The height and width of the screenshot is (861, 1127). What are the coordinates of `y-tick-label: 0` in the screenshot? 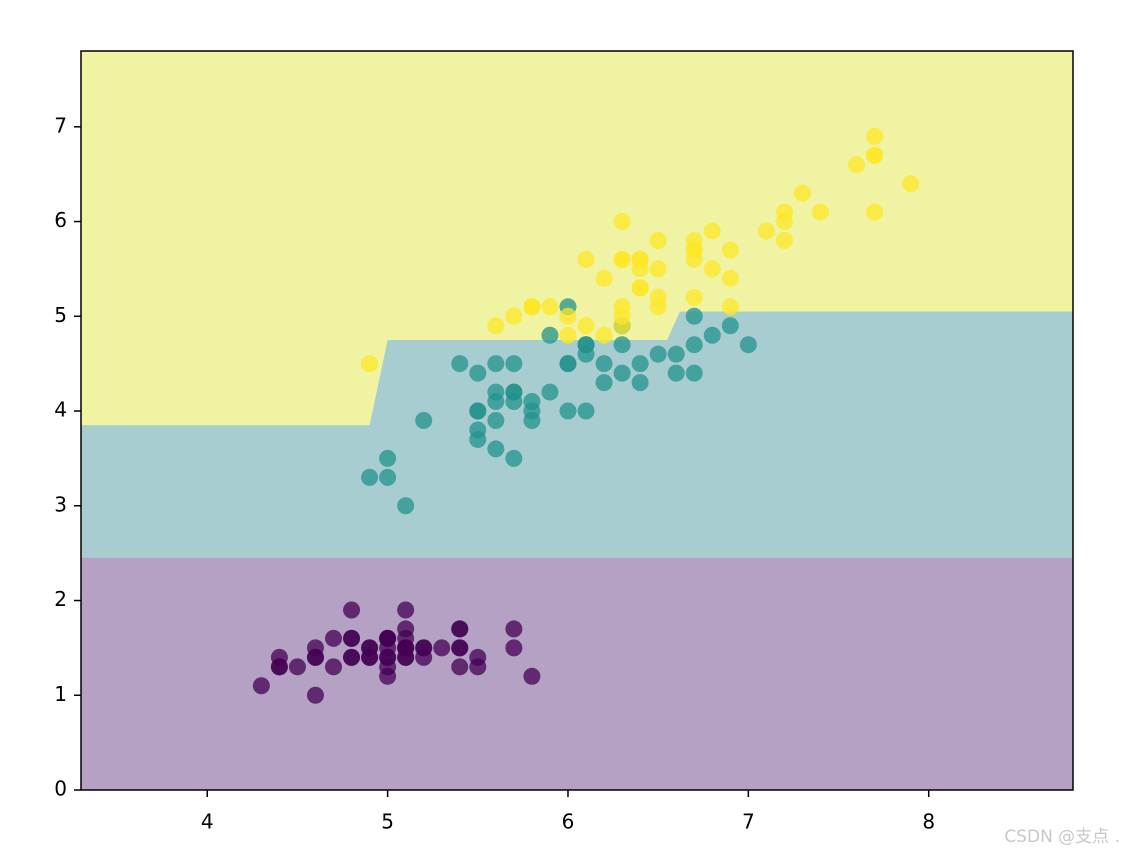 It's located at (60, 789).